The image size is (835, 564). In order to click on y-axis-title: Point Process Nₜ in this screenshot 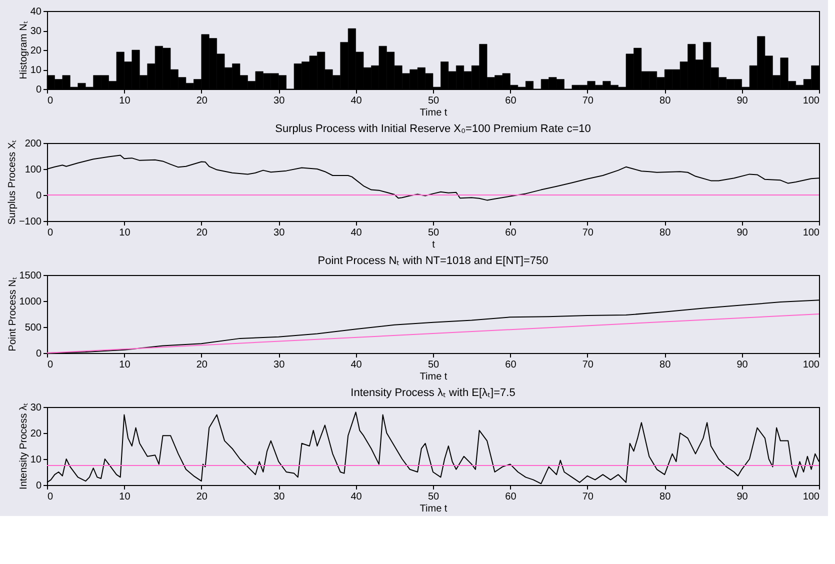, I will do `click(12, 314)`.